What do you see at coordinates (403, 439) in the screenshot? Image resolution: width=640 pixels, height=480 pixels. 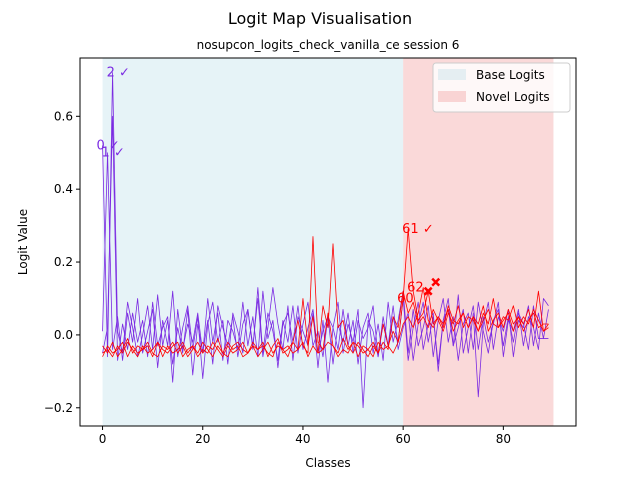 I see `x-tick-label-3: 60` at bounding box center [403, 439].